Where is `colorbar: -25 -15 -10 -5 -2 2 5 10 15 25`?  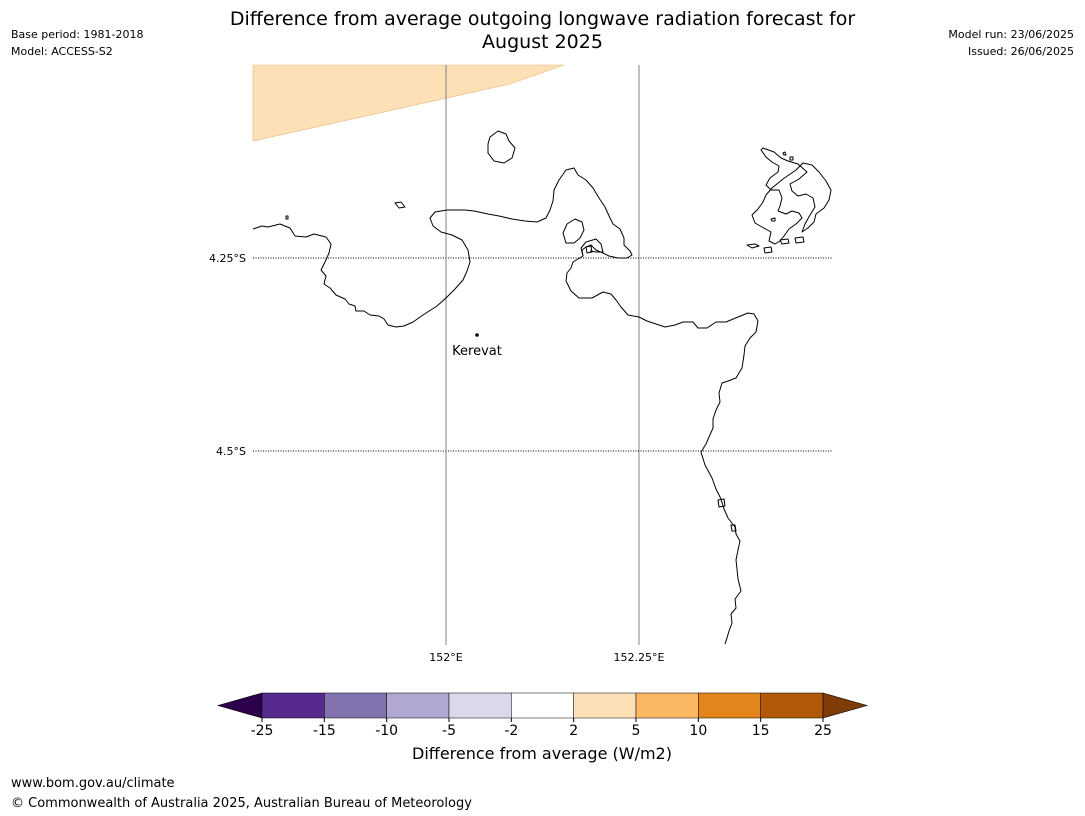 colorbar: -25 -15 -10 -5 -2 2 5 10 15 25 is located at coordinates (542, 715).